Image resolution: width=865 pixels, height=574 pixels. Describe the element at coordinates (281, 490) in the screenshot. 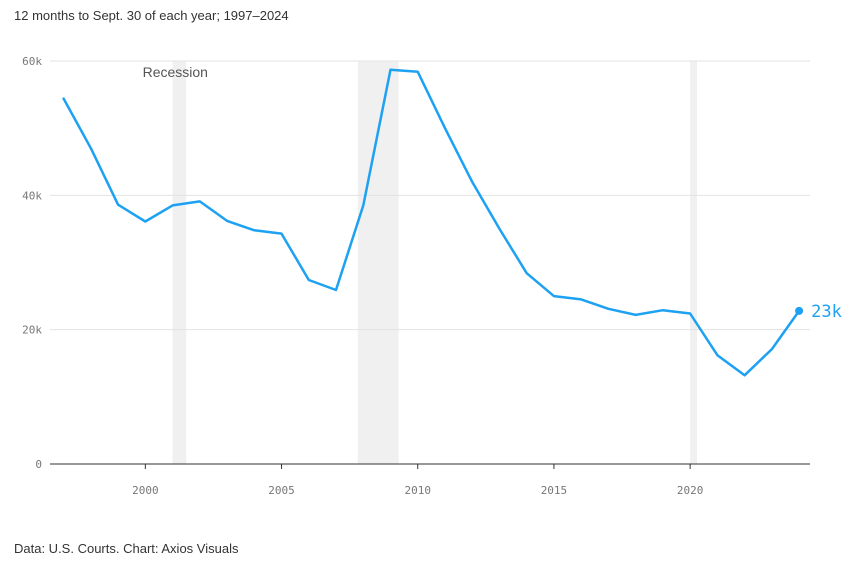

I see `x-tick-label-2005: 2005` at that location.